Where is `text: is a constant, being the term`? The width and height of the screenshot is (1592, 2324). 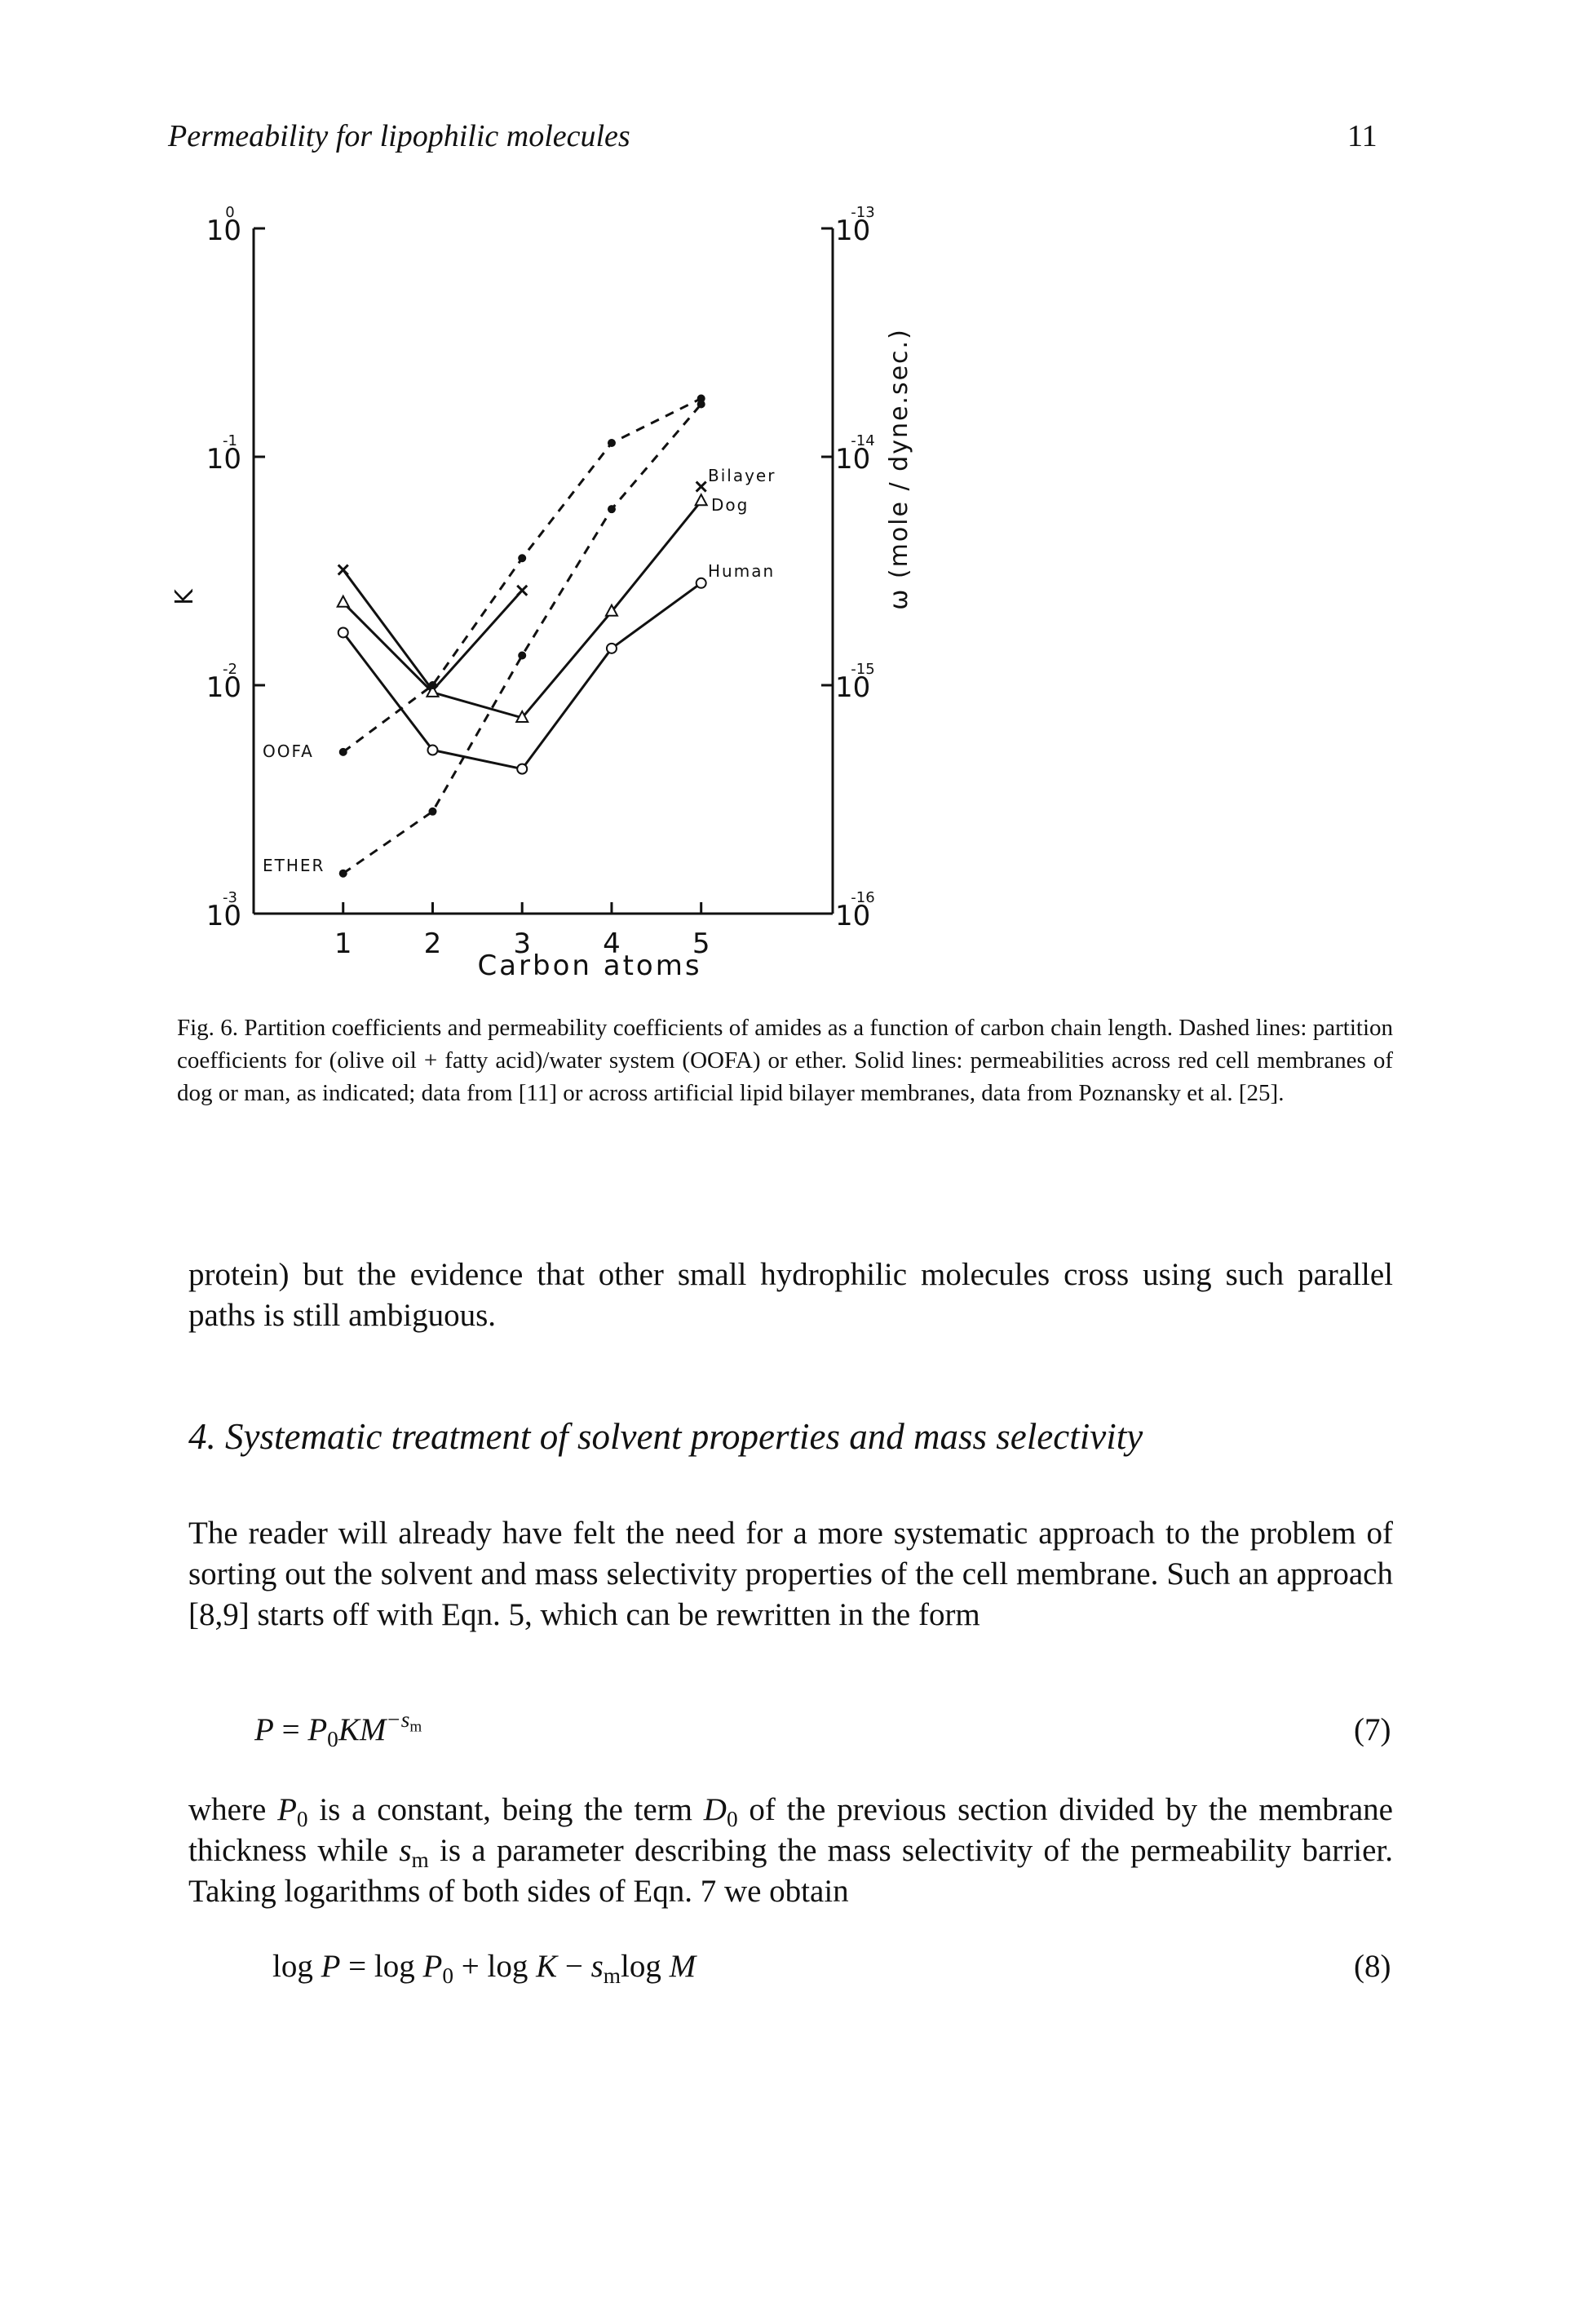
text: is a constant, being the term is located at coordinates (505, 1809).